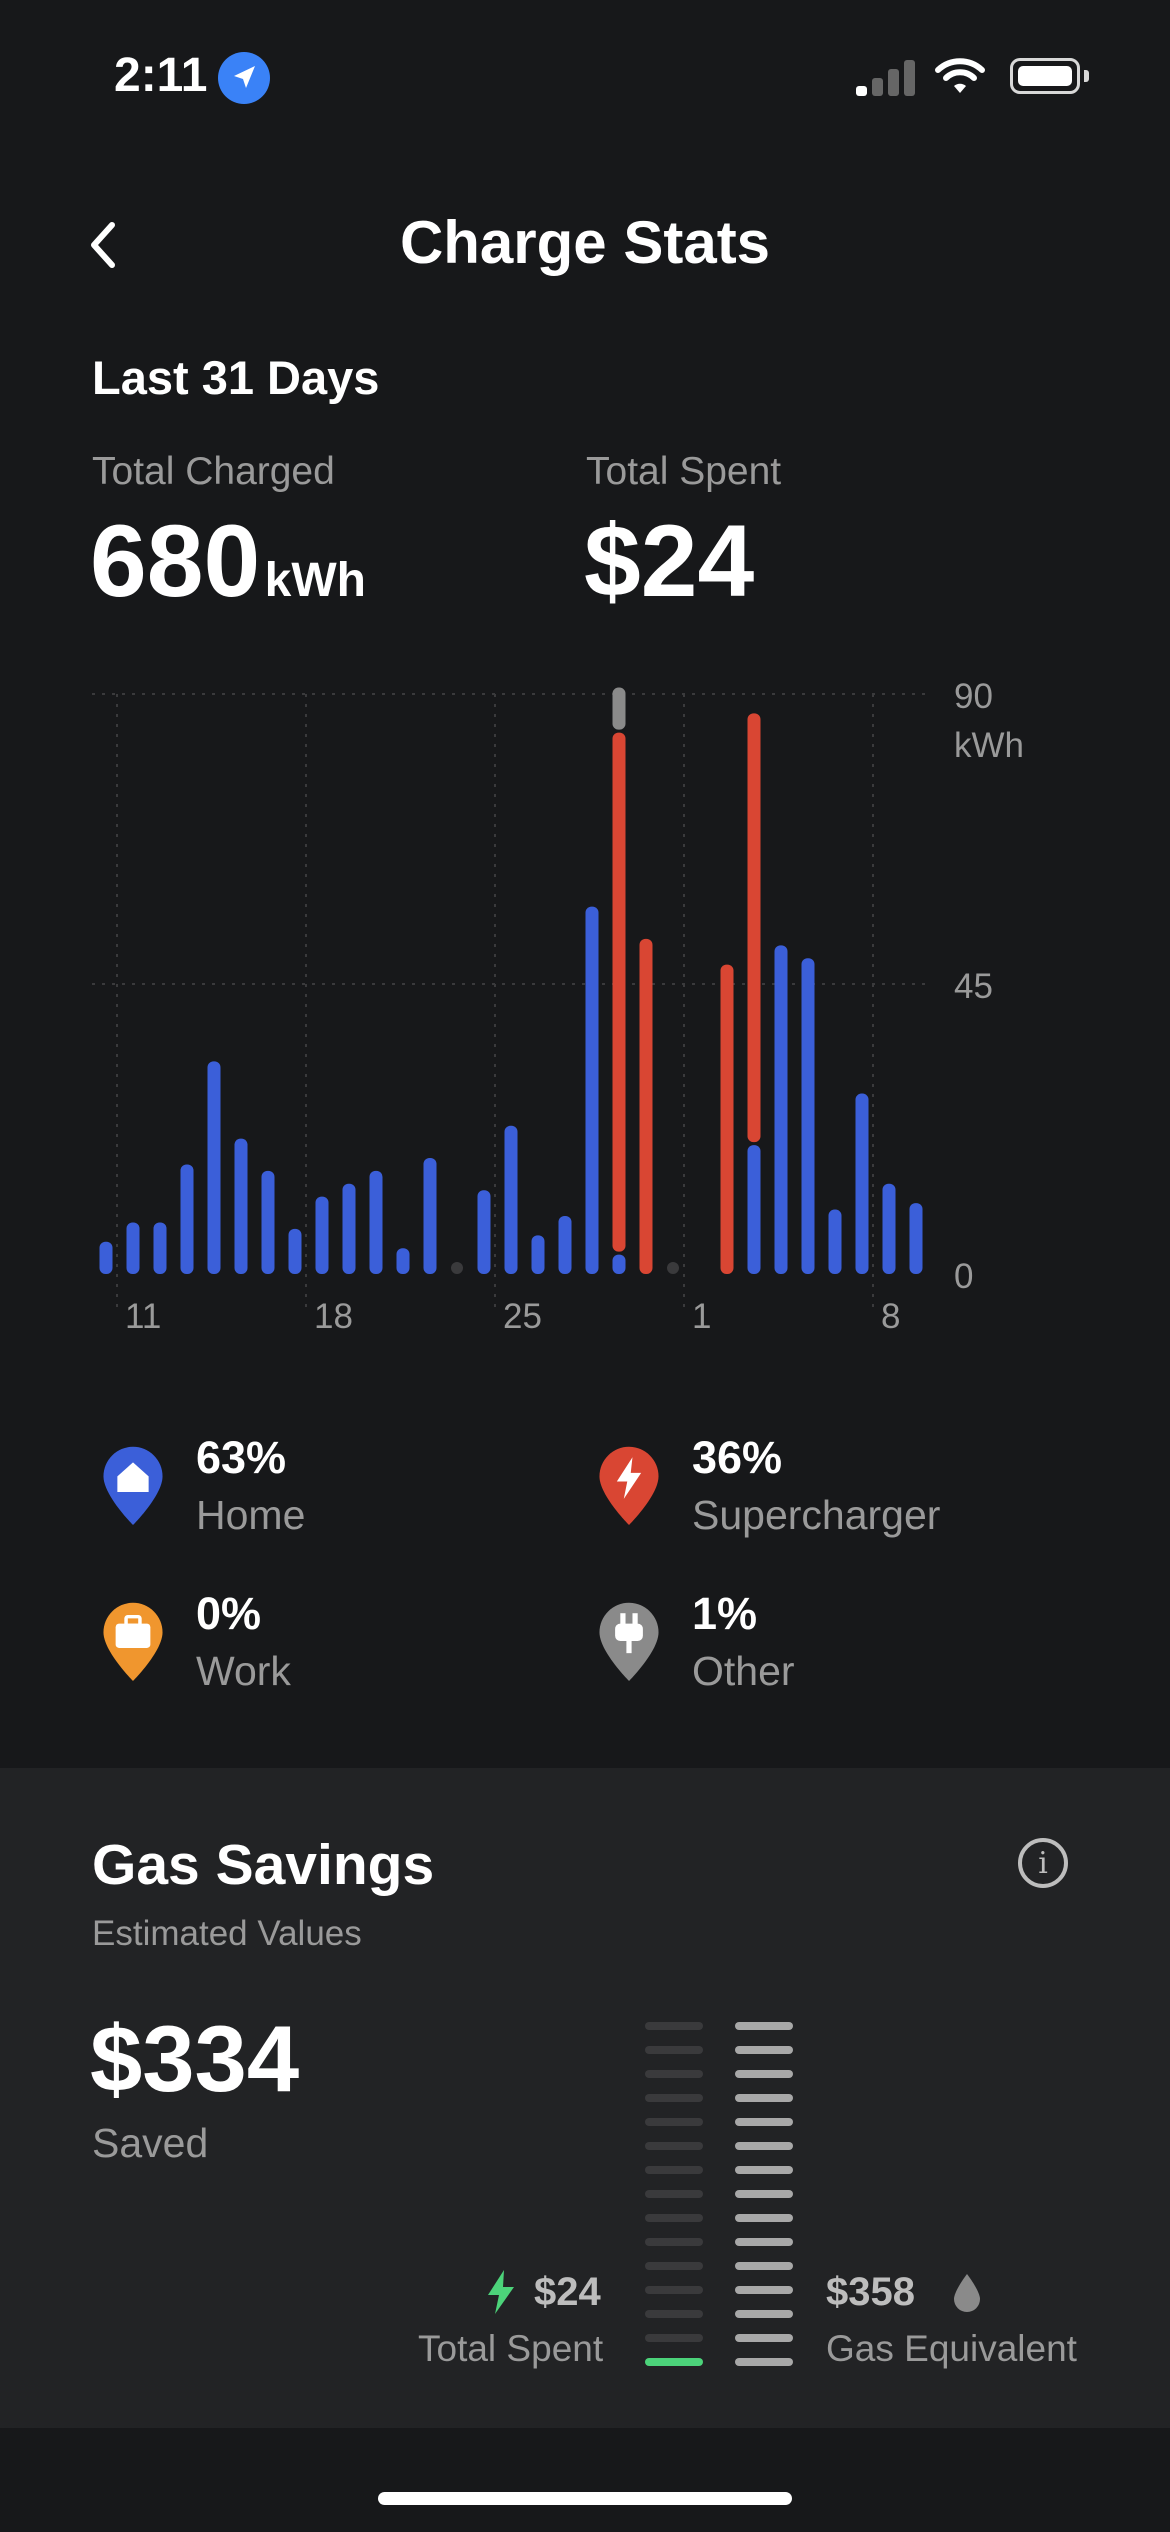 The width and height of the screenshot is (1170, 2532). What do you see at coordinates (951, 2348) in the screenshot?
I see `gas-equivalent-label: Gas Equivalent` at bounding box center [951, 2348].